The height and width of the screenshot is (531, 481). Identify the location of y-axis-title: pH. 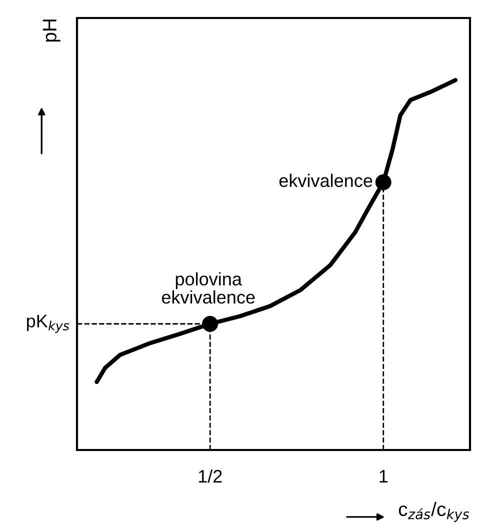
(51, 31).